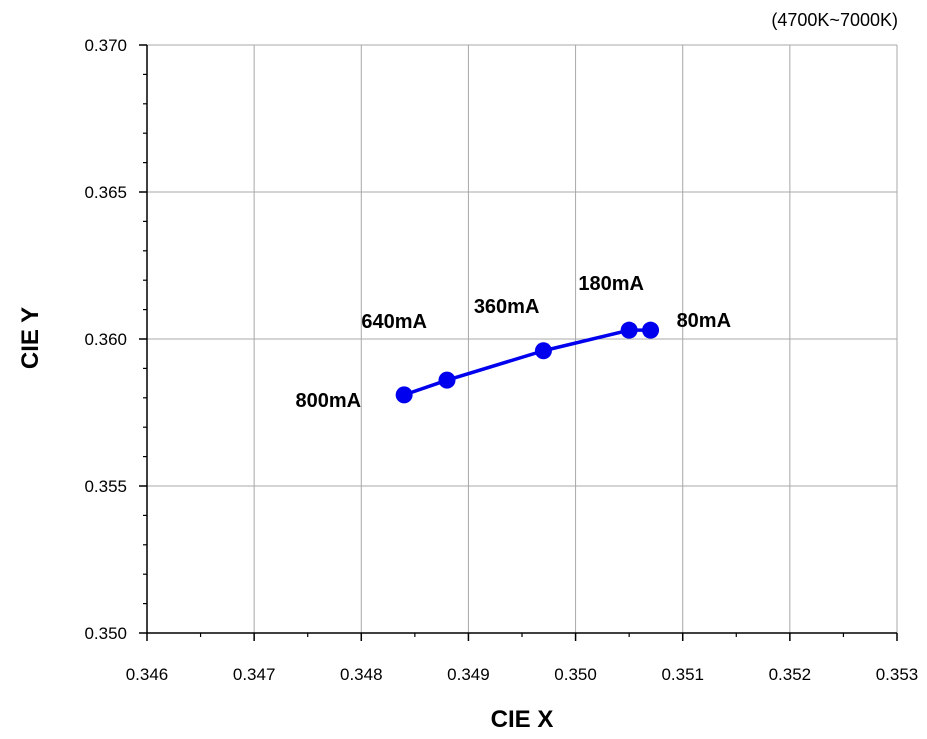 The height and width of the screenshot is (739, 927). Describe the element at coordinates (897, 674) in the screenshot. I see `x-tick-label: 0.353` at that location.